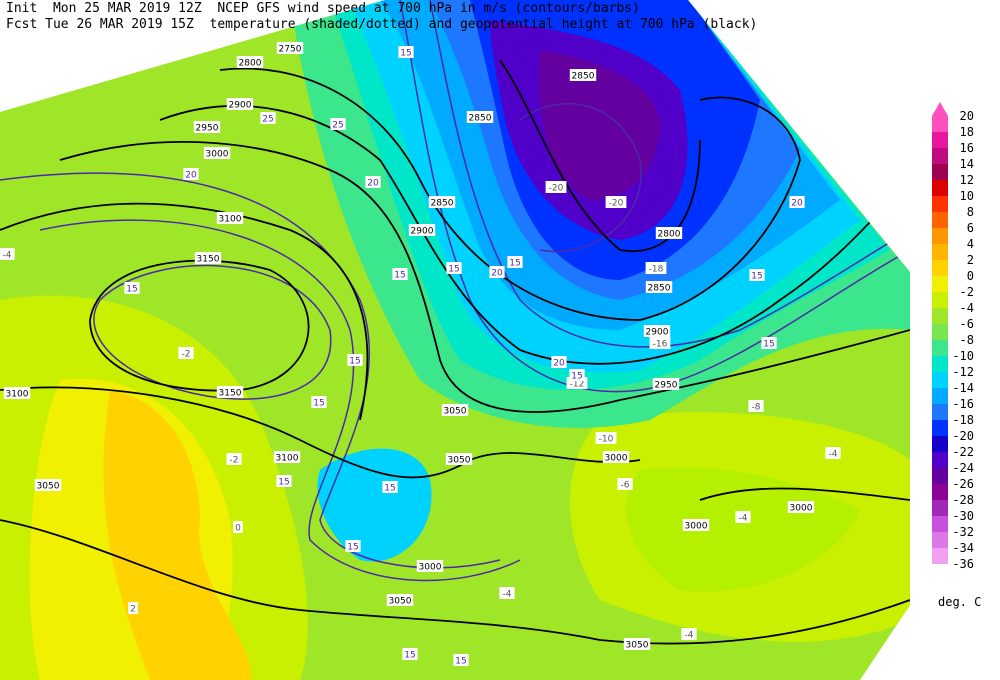  I want to click on contour-label: 2850, so click(583, 77).